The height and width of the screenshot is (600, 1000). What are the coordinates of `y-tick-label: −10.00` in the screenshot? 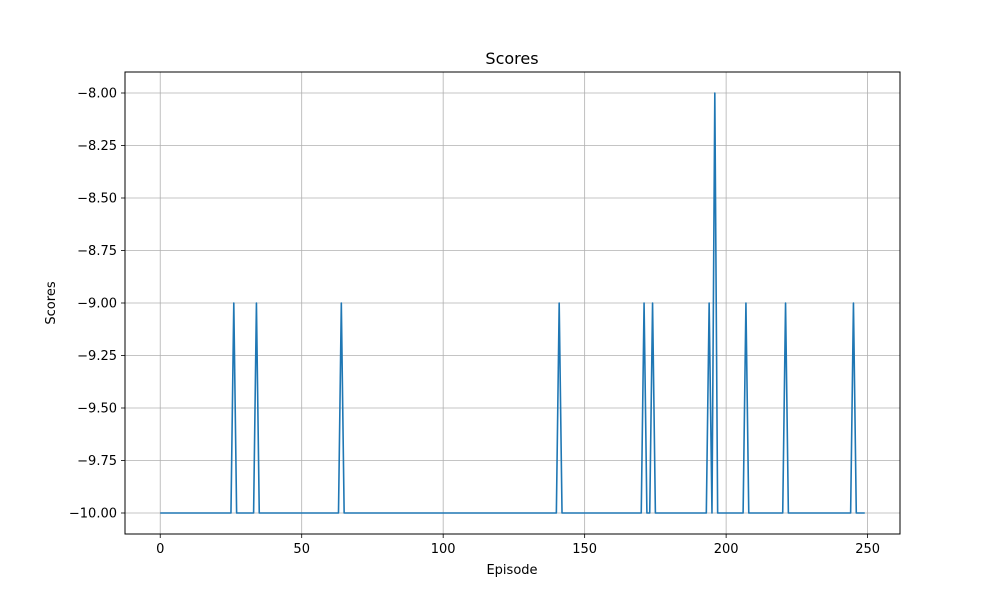 It's located at (93, 514).